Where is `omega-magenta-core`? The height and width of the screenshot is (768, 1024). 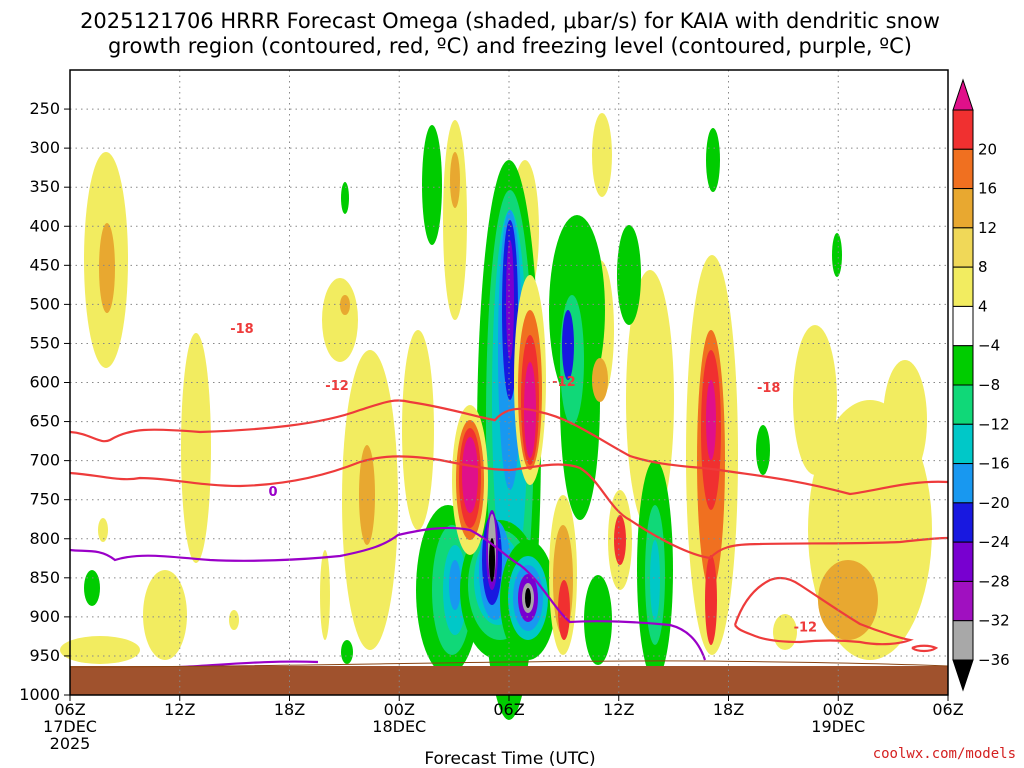
omega-magenta-core is located at coordinates (711, 420).